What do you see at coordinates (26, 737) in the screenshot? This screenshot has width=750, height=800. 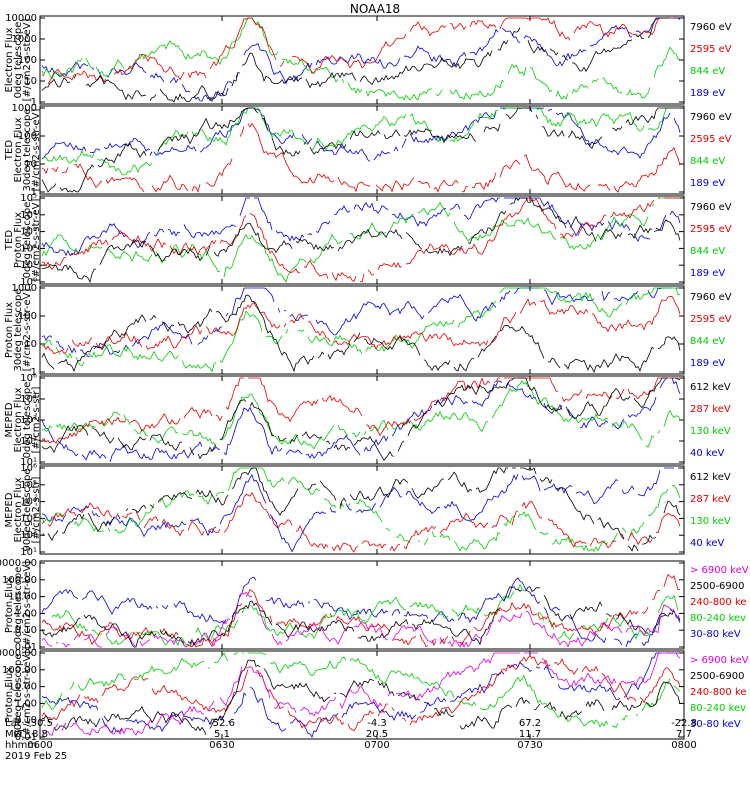 I see `y-tick-label: 0.01` at bounding box center [26, 737].